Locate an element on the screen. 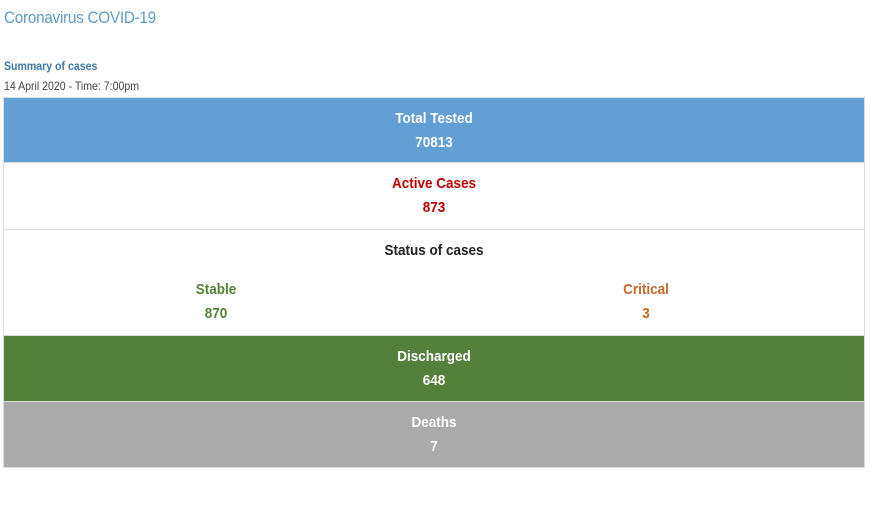  discharged-value: 648 is located at coordinates (434, 380).